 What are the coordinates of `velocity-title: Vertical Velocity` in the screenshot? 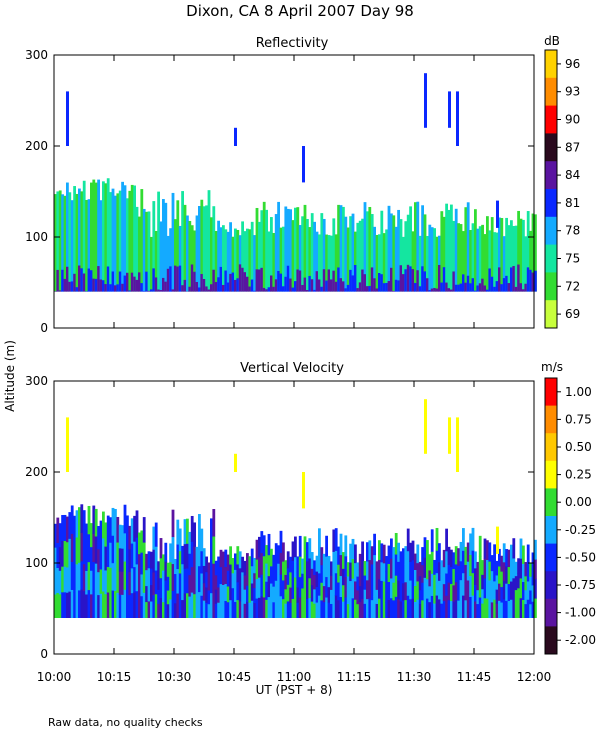 It's located at (292, 368).